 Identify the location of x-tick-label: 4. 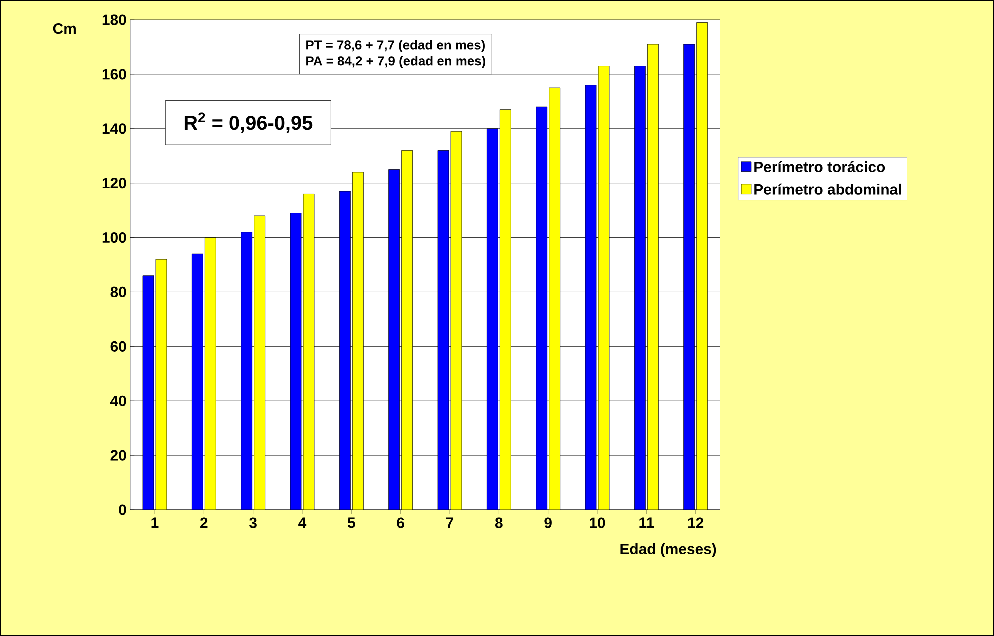
(302, 523).